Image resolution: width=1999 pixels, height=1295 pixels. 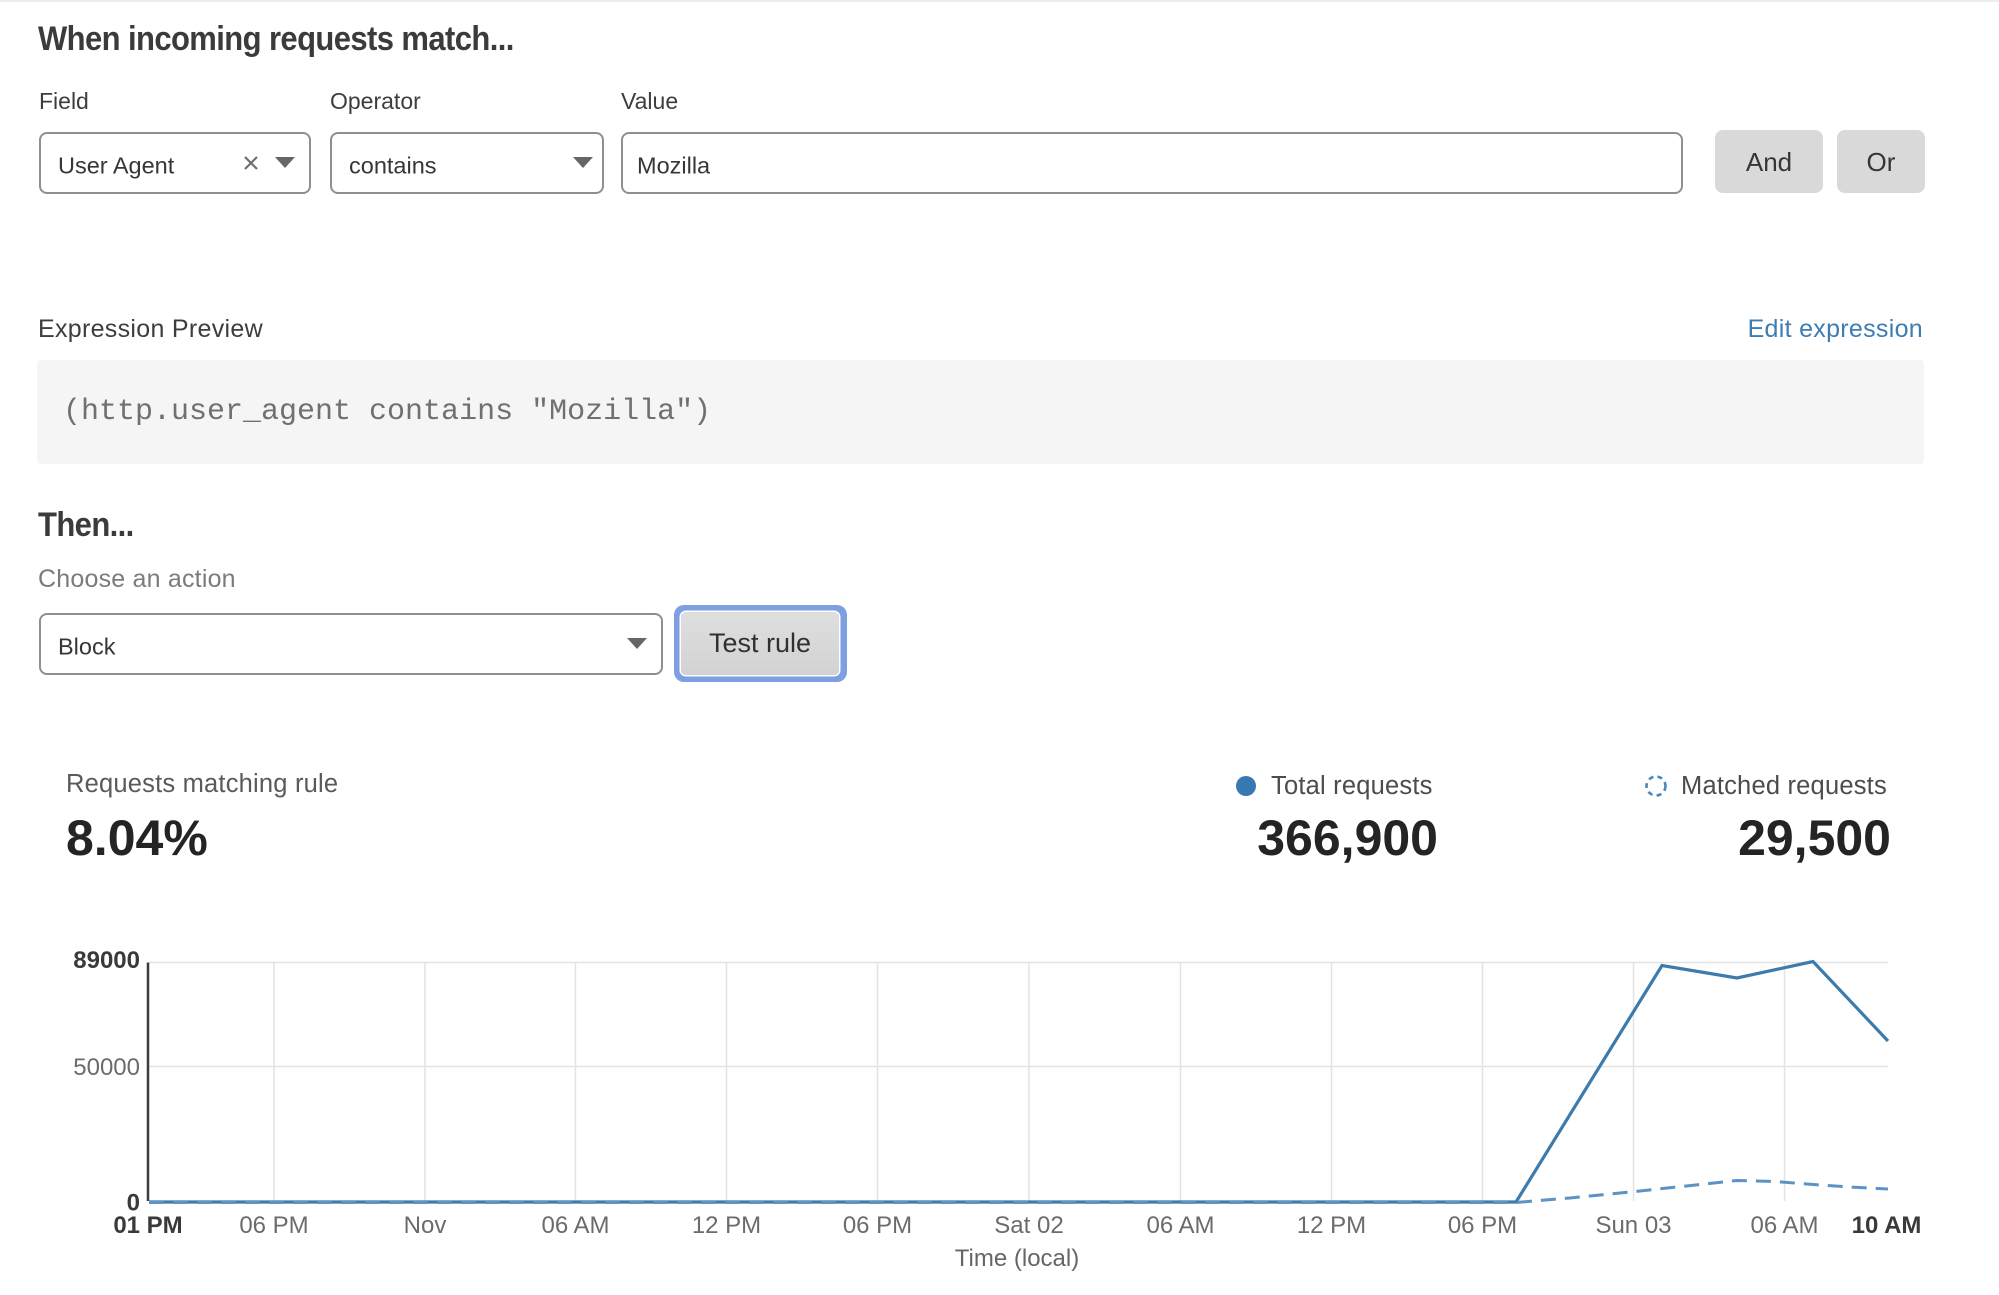 I want to click on svg-text: Nov, so click(x=425, y=1225).